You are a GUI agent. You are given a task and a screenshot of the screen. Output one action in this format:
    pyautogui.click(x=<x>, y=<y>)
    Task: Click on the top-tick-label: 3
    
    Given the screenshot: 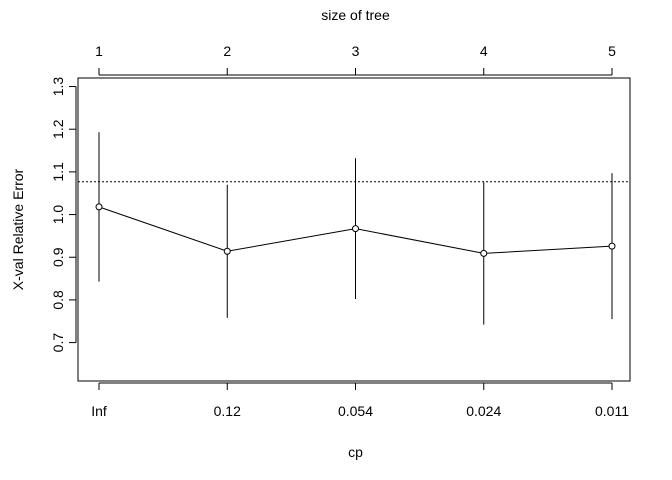 What is the action you would take?
    pyautogui.click(x=356, y=51)
    